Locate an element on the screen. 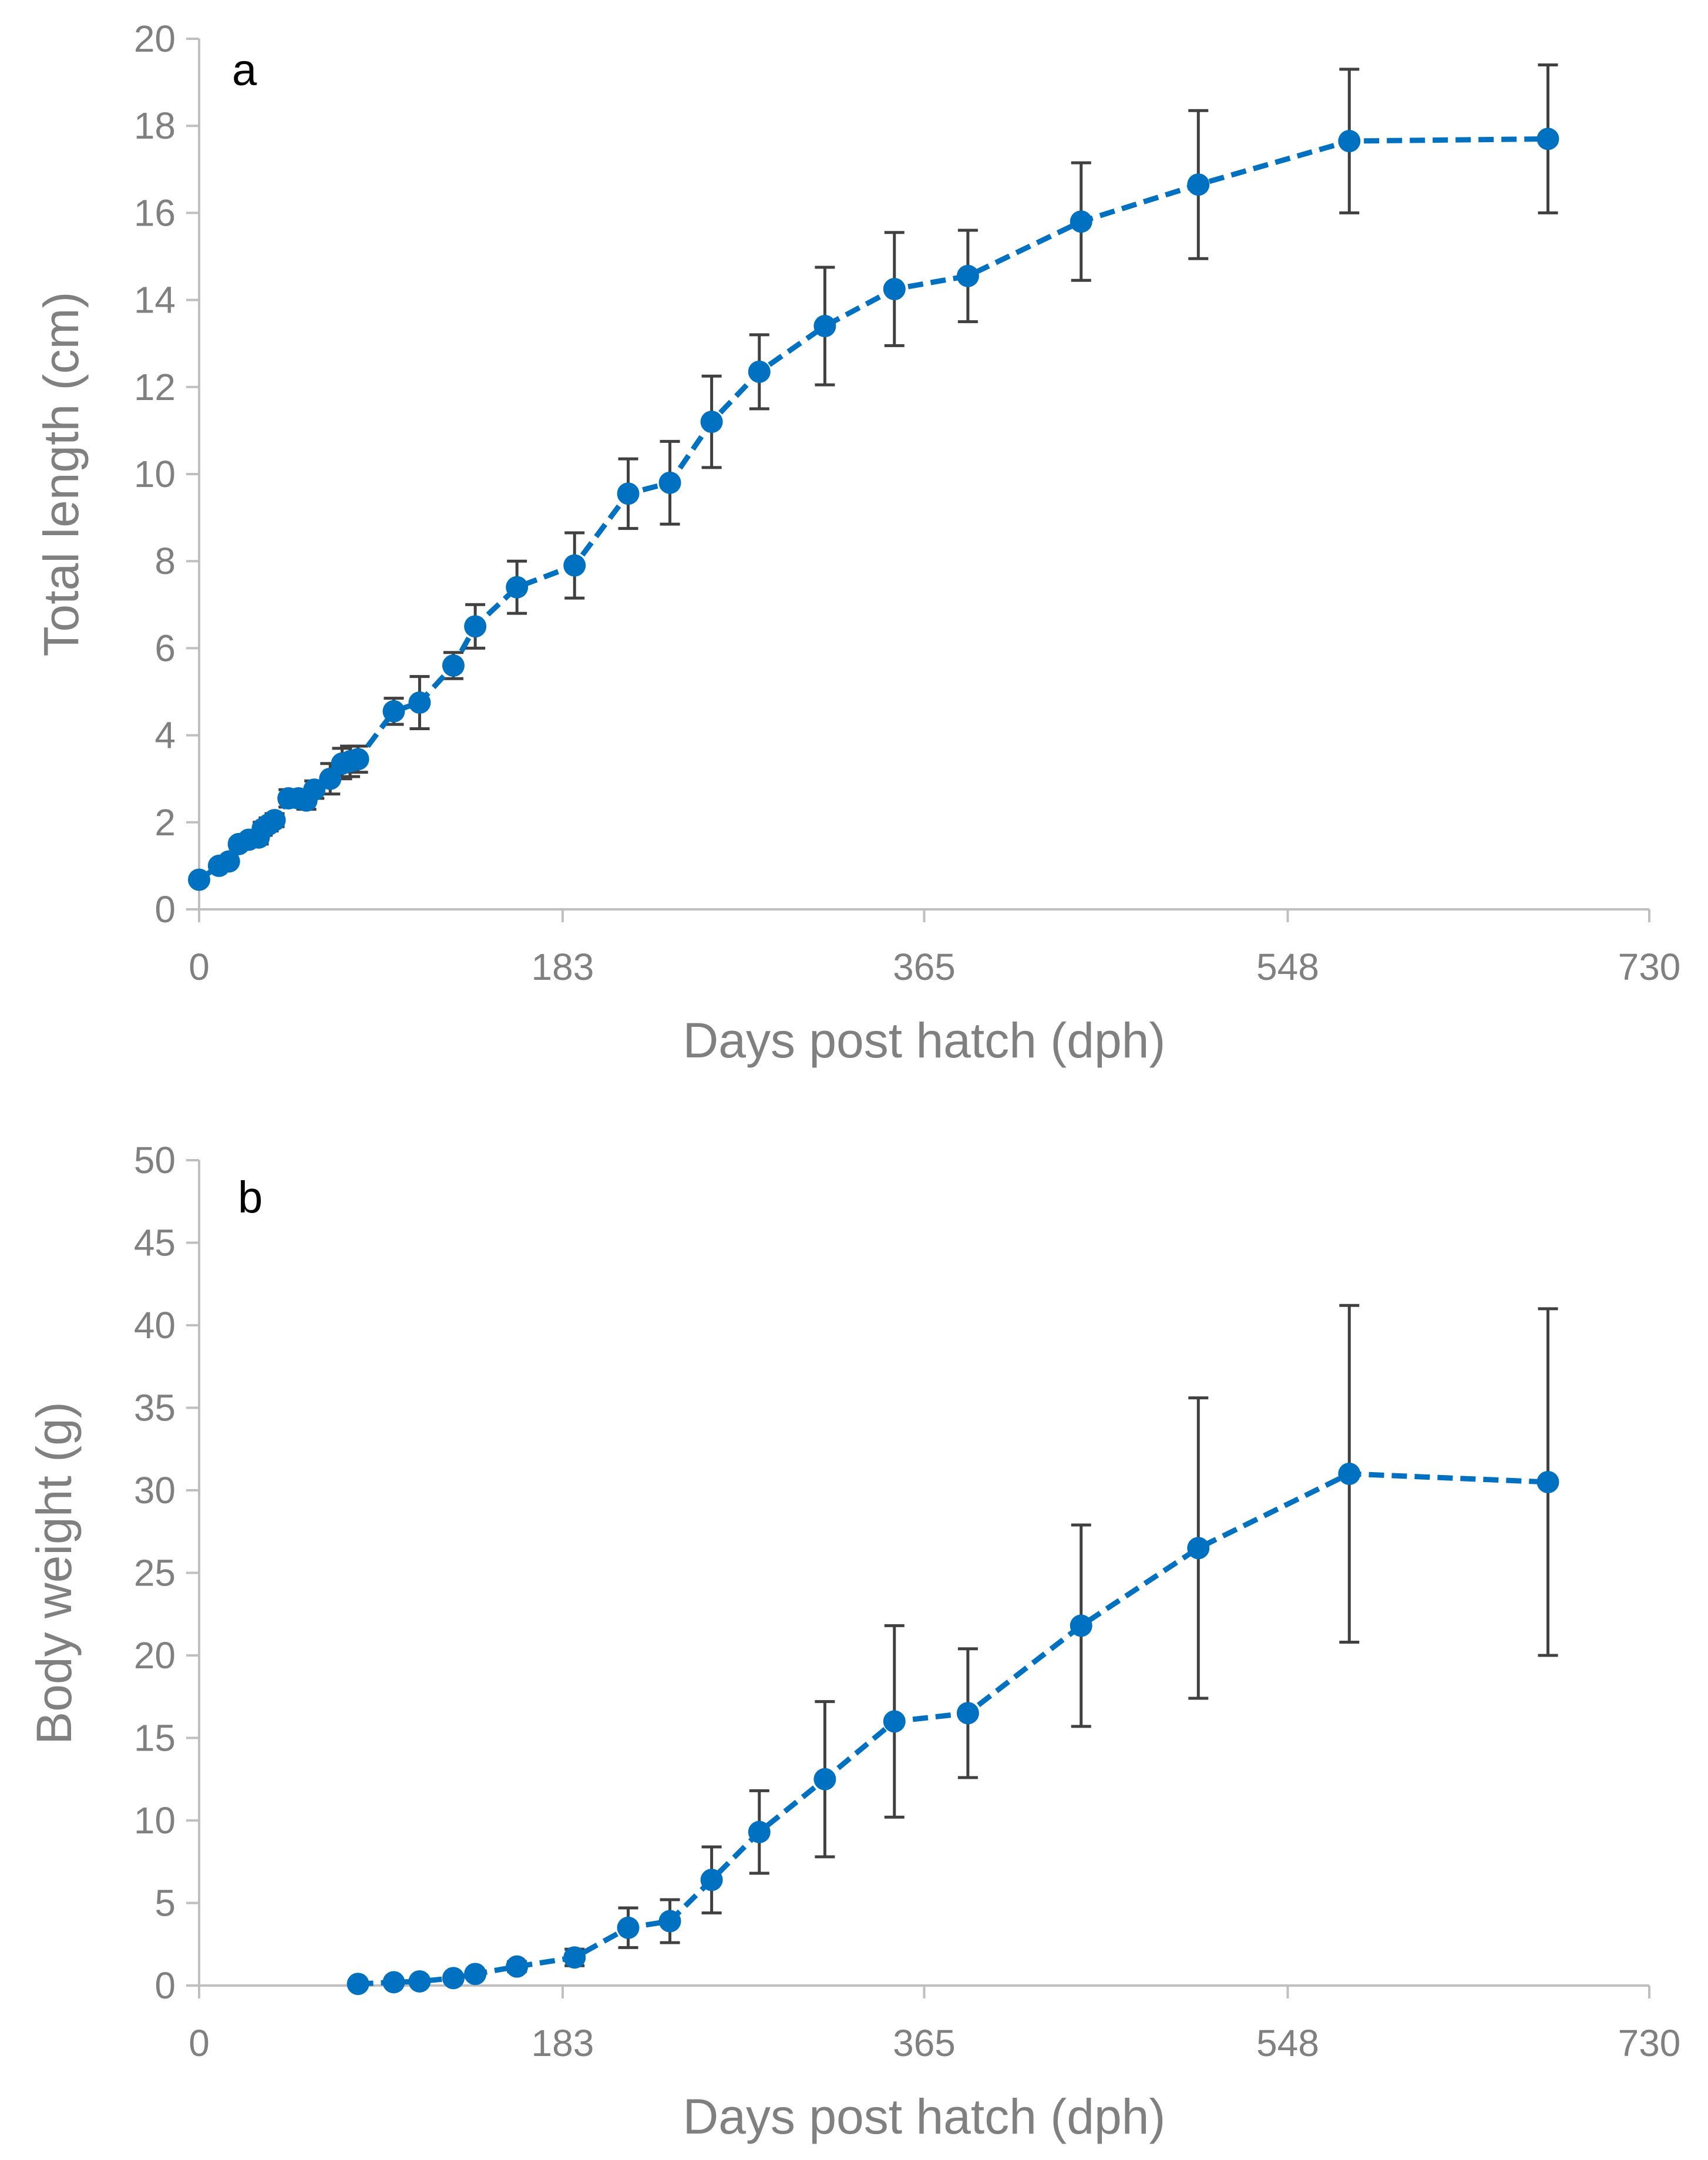 The width and height of the screenshot is (1708, 2160). y-tick-label: 5 is located at coordinates (165, 1903).